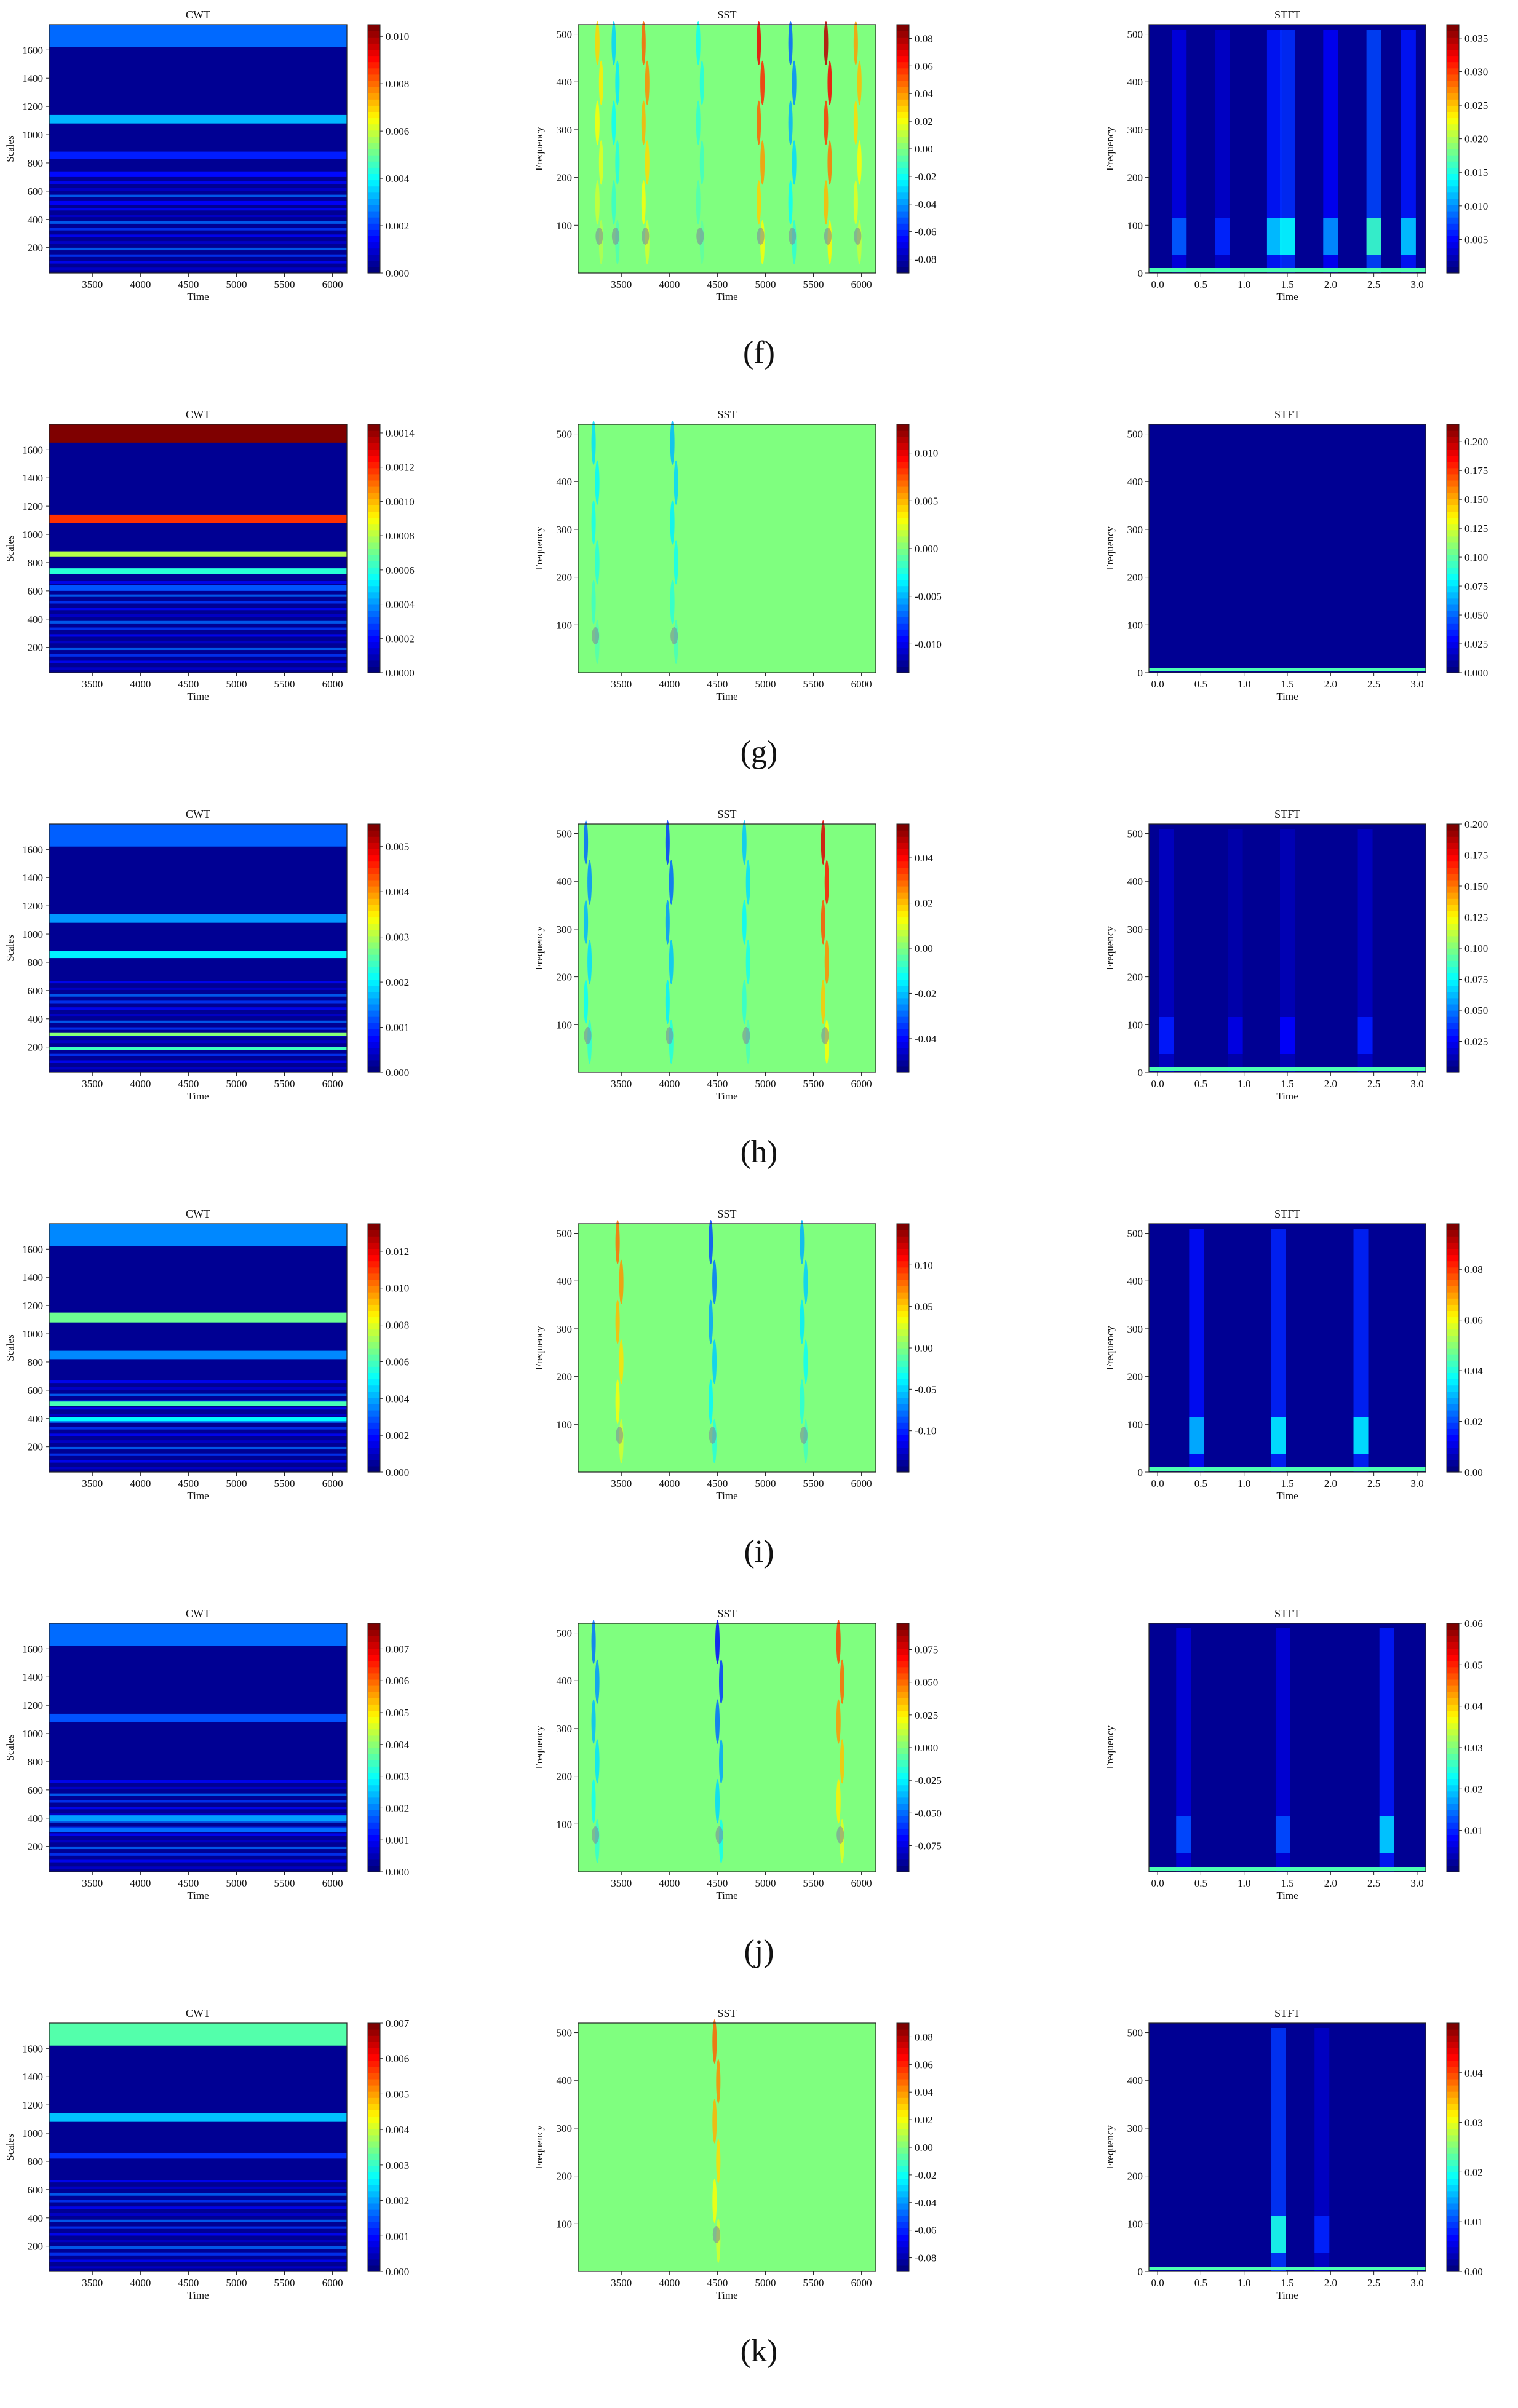 The image size is (1518, 2408). Describe the element at coordinates (398, 2023) in the screenshot. I see `colorbar-tick-label: 0.007` at that location.